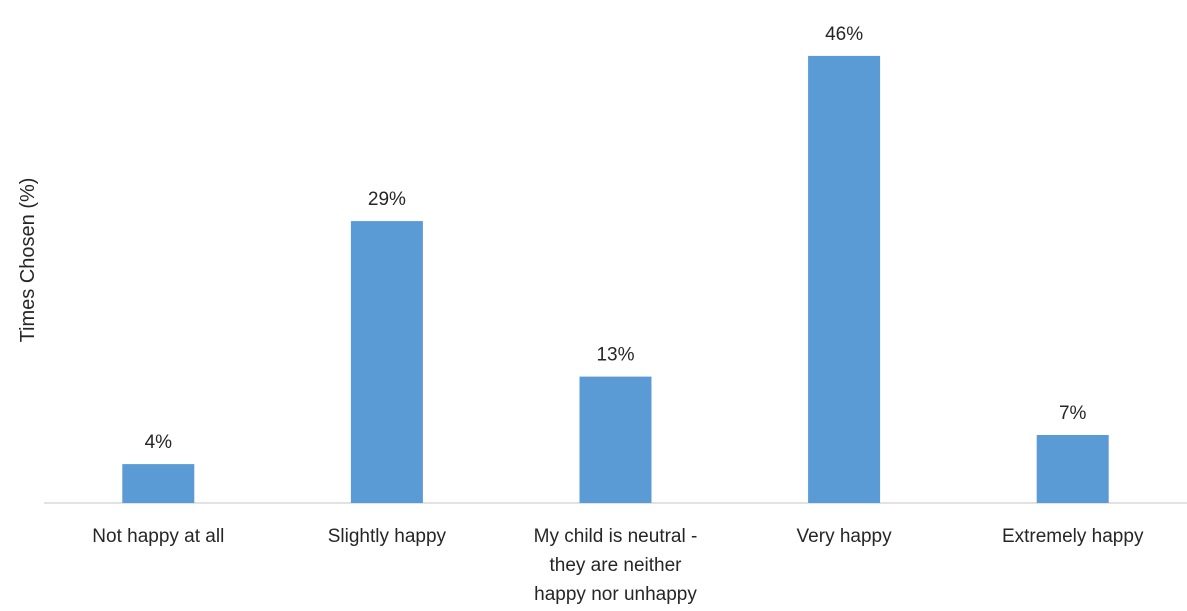  I want to click on bar-value-label-2: 13%, so click(615, 355).